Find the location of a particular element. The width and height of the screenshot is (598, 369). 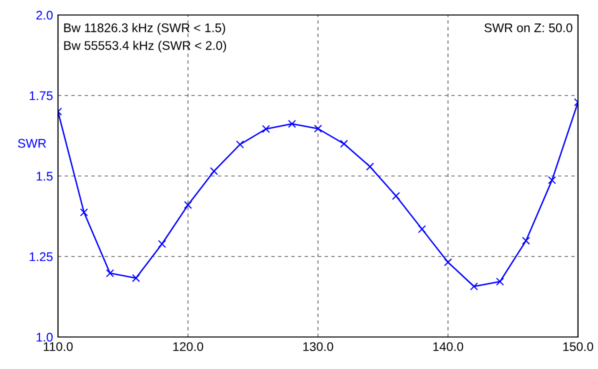

x-tick-label: 110.0 is located at coordinates (58, 347).